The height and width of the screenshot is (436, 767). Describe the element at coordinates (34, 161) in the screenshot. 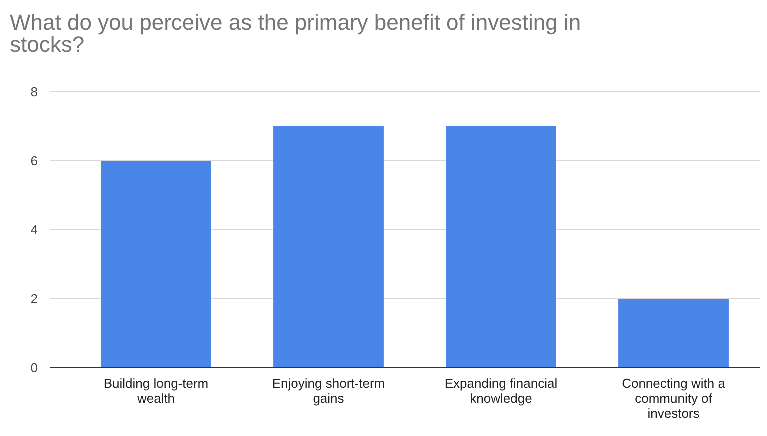

I see `y-tick-label: 6` at that location.